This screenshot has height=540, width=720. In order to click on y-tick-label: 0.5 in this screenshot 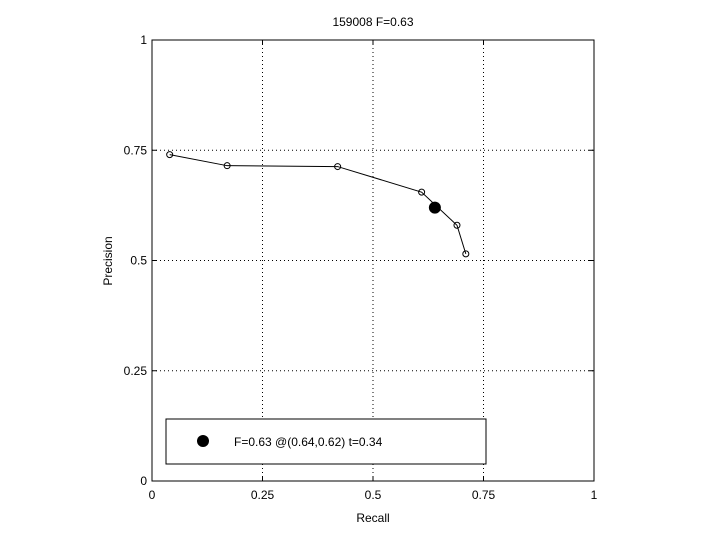, I will do `click(138, 261)`.